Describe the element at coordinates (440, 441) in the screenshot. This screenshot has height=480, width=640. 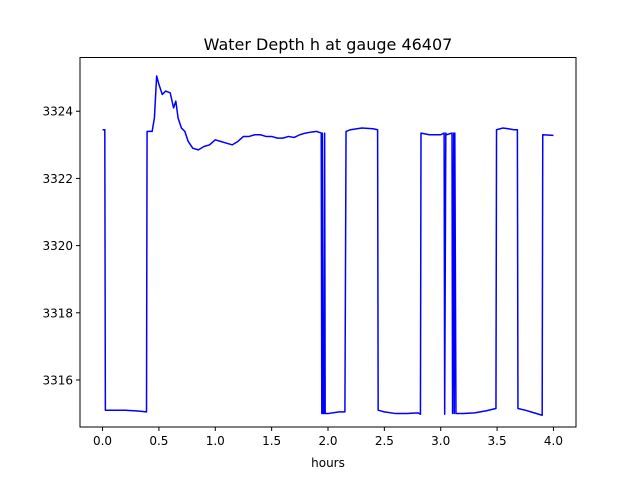
I see `x-tick-label: 3.0` at that location.